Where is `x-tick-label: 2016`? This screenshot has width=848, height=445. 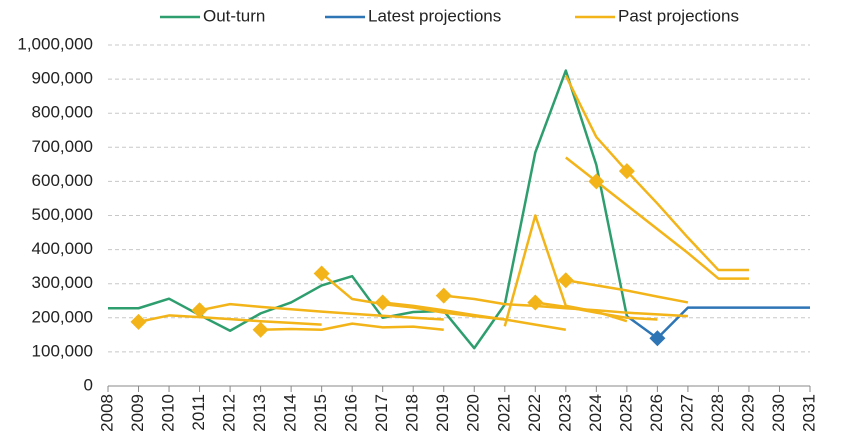
x-tick-label: 2016 is located at coordinates (351, 413).